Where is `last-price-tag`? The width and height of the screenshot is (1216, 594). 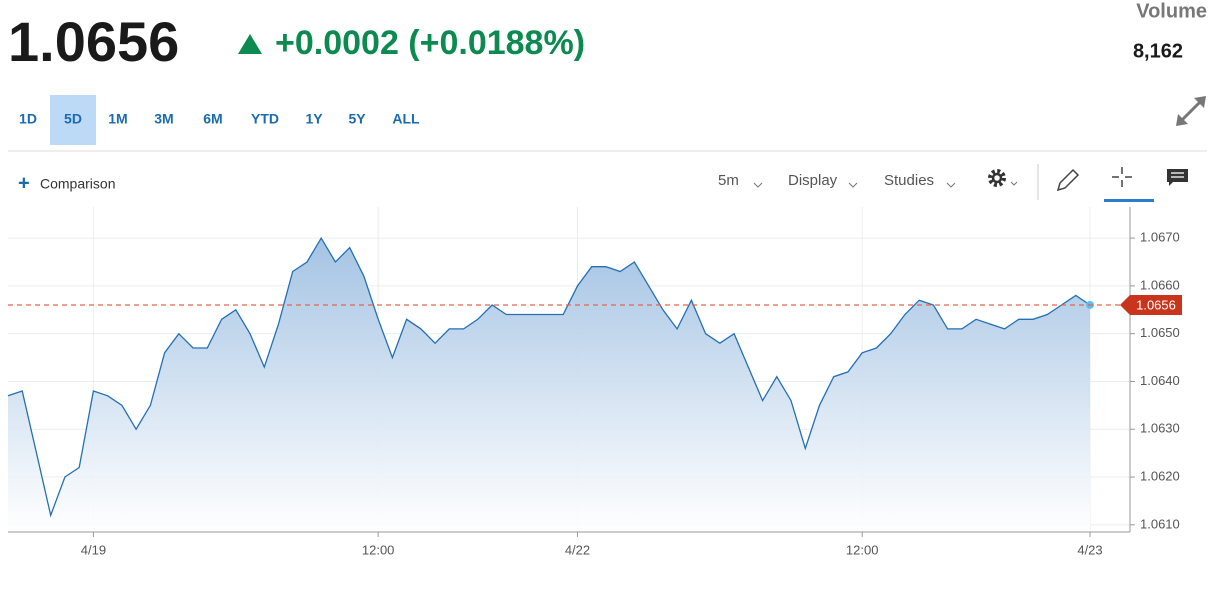
last-price-tag is located at coordinates (1151, 304).